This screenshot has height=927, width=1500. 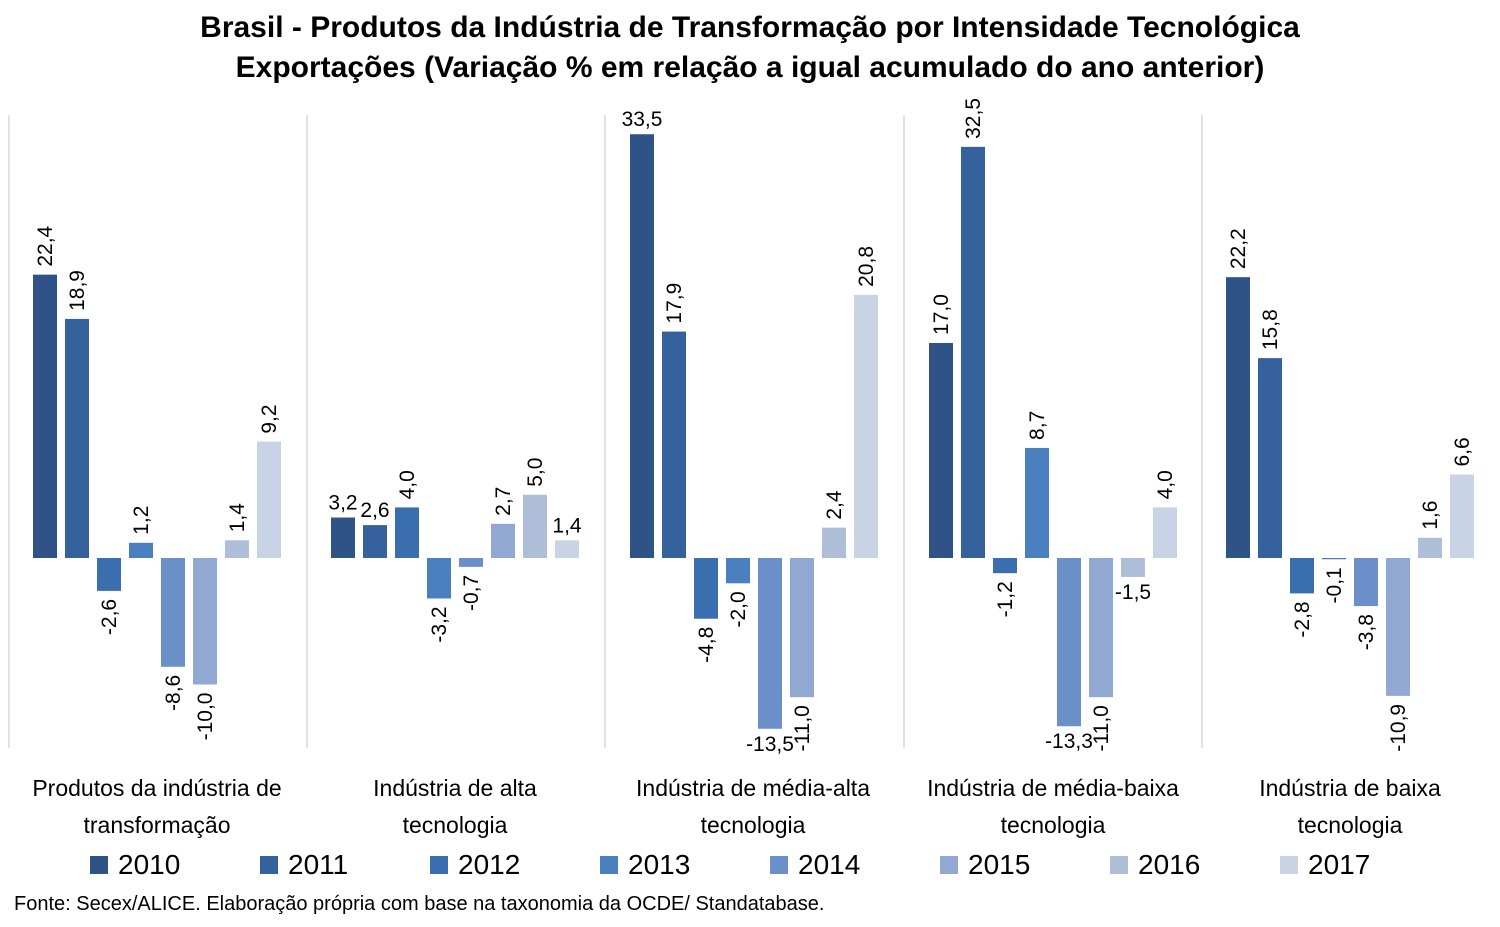 What do you see at coordinates (1302, 619) in the screenshot?
I see `data-label: -2,8` at bounding box center [1302, 619].